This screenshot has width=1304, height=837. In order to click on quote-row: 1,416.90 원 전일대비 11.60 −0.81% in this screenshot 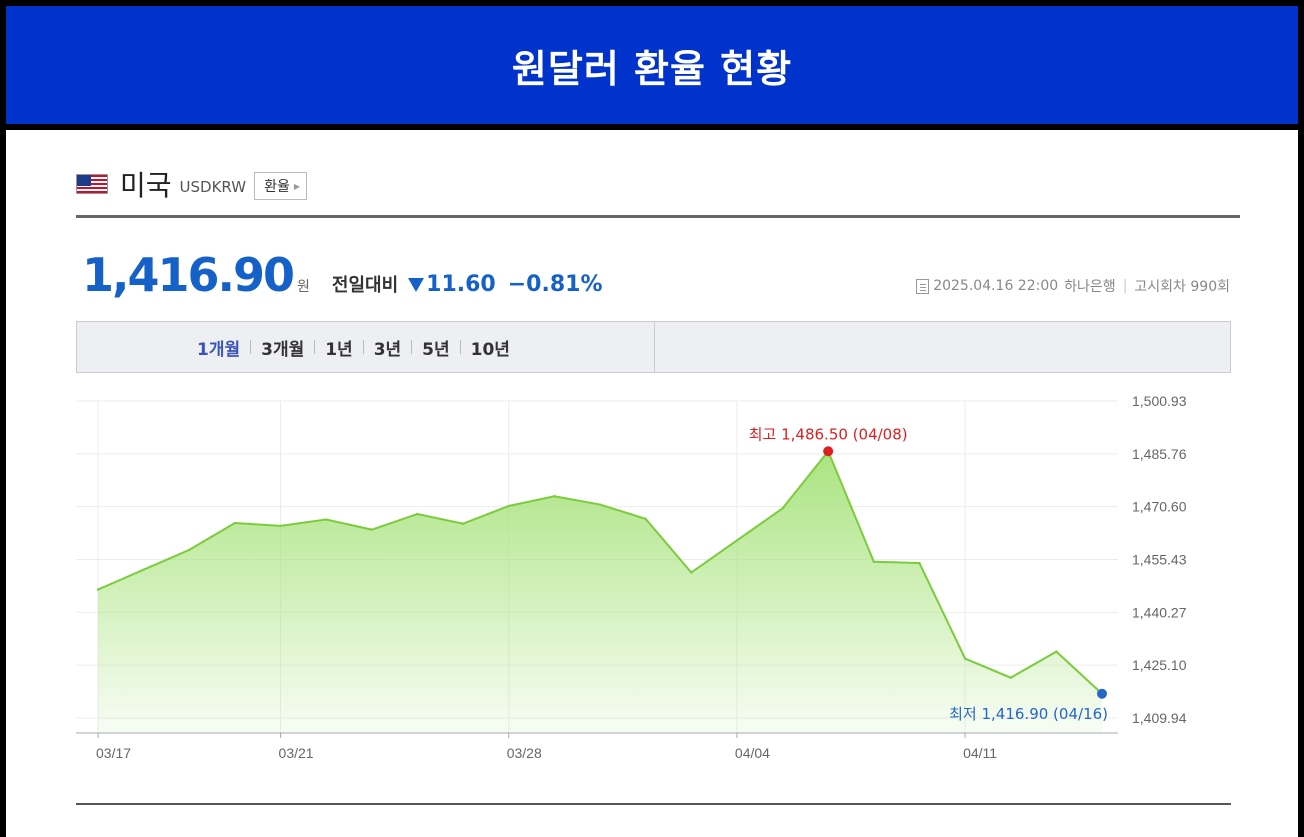, I will do `click(342, 275)`.